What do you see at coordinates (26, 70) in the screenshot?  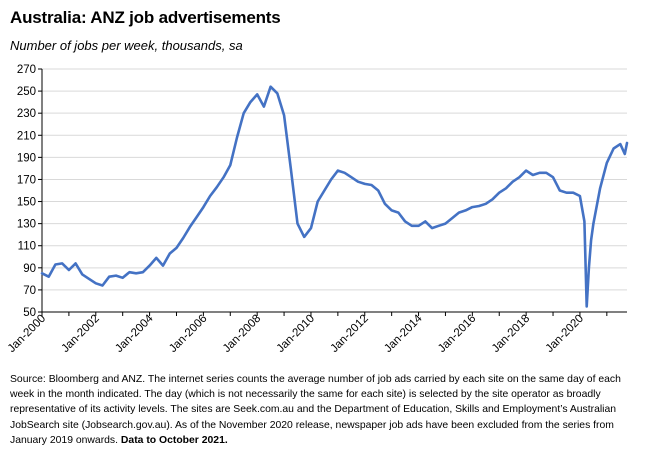 I see `y-tick-label: 270` at bounding box center [26, 70].